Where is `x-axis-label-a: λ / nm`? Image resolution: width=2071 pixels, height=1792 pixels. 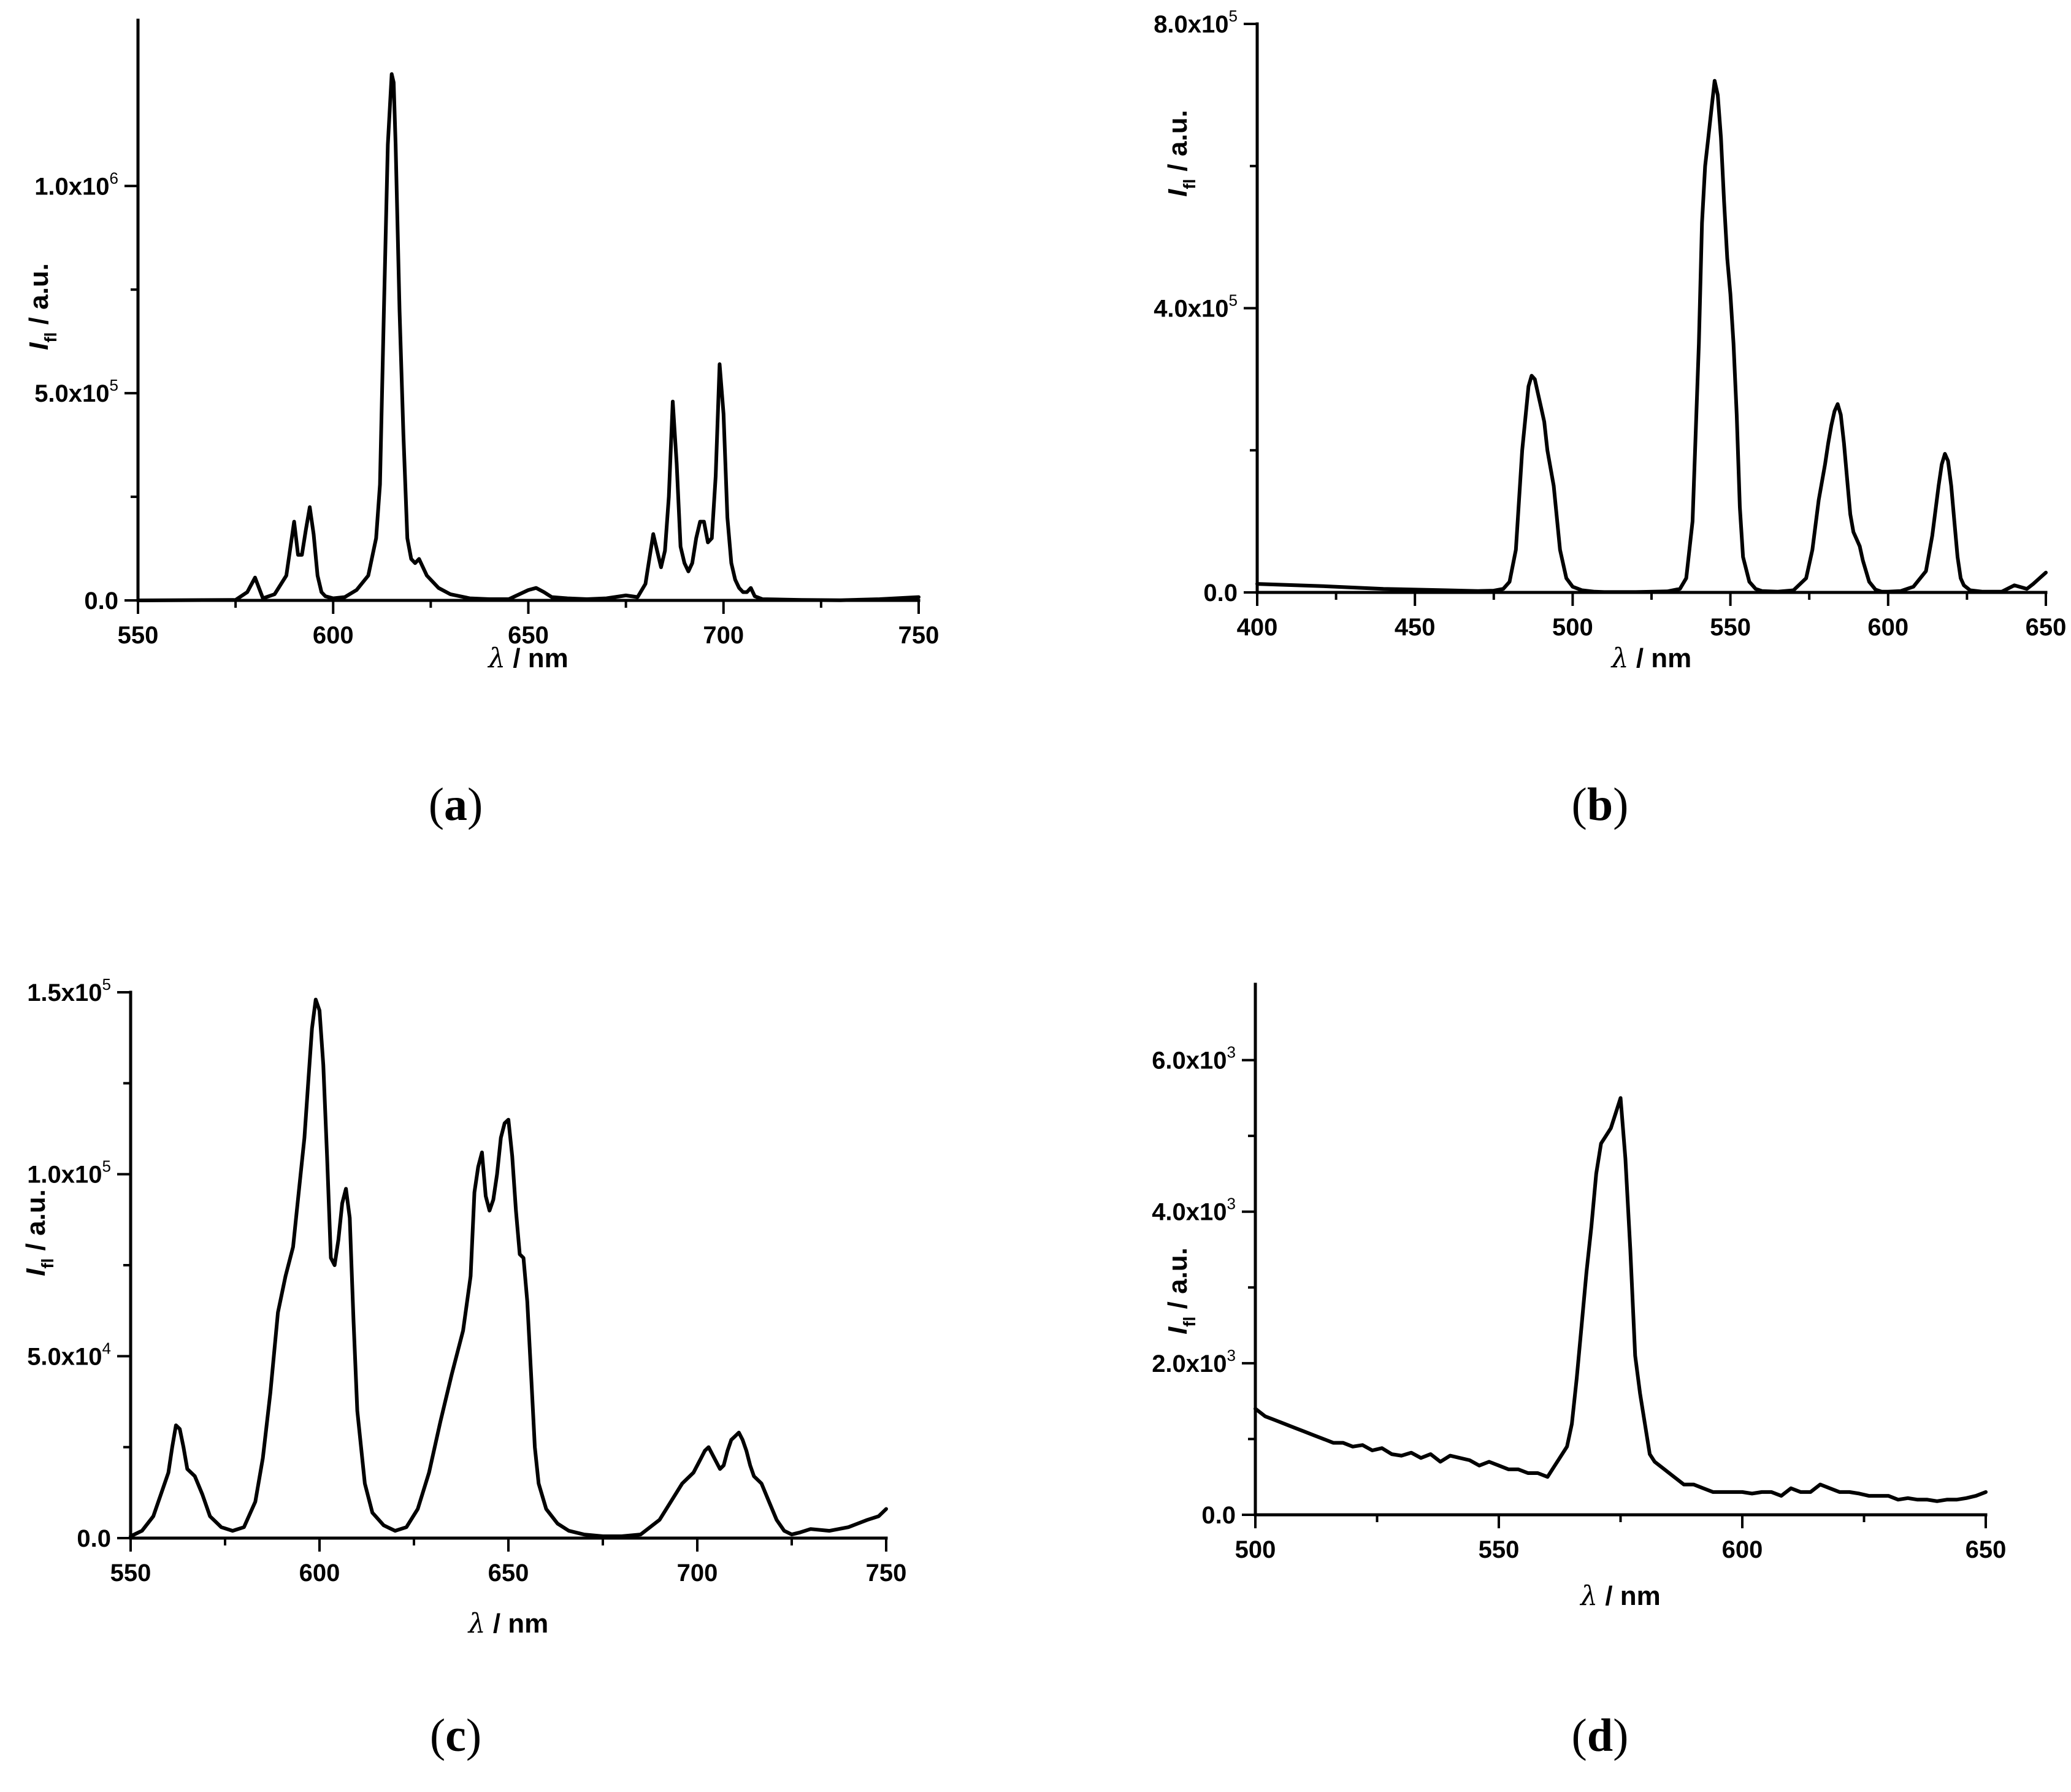 x-axis-label-a: λ / nm is located at coordinates (527, 658).